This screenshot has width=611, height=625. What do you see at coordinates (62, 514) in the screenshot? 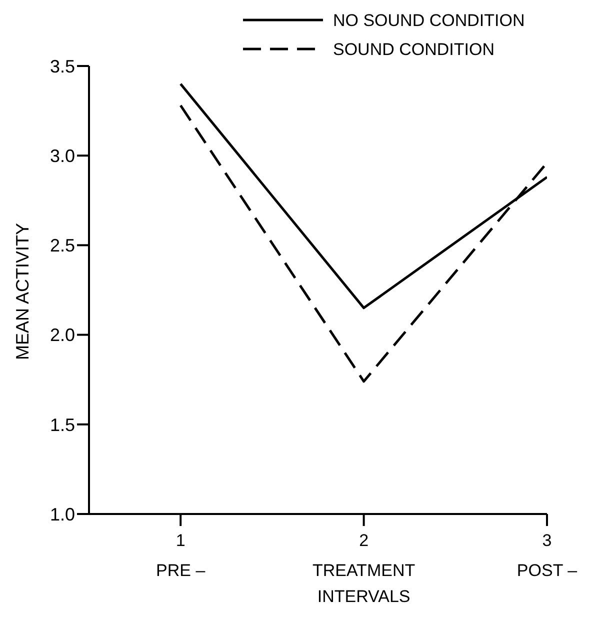
I see `y-tick-label: 1.0` at bounding box center [62, 514].